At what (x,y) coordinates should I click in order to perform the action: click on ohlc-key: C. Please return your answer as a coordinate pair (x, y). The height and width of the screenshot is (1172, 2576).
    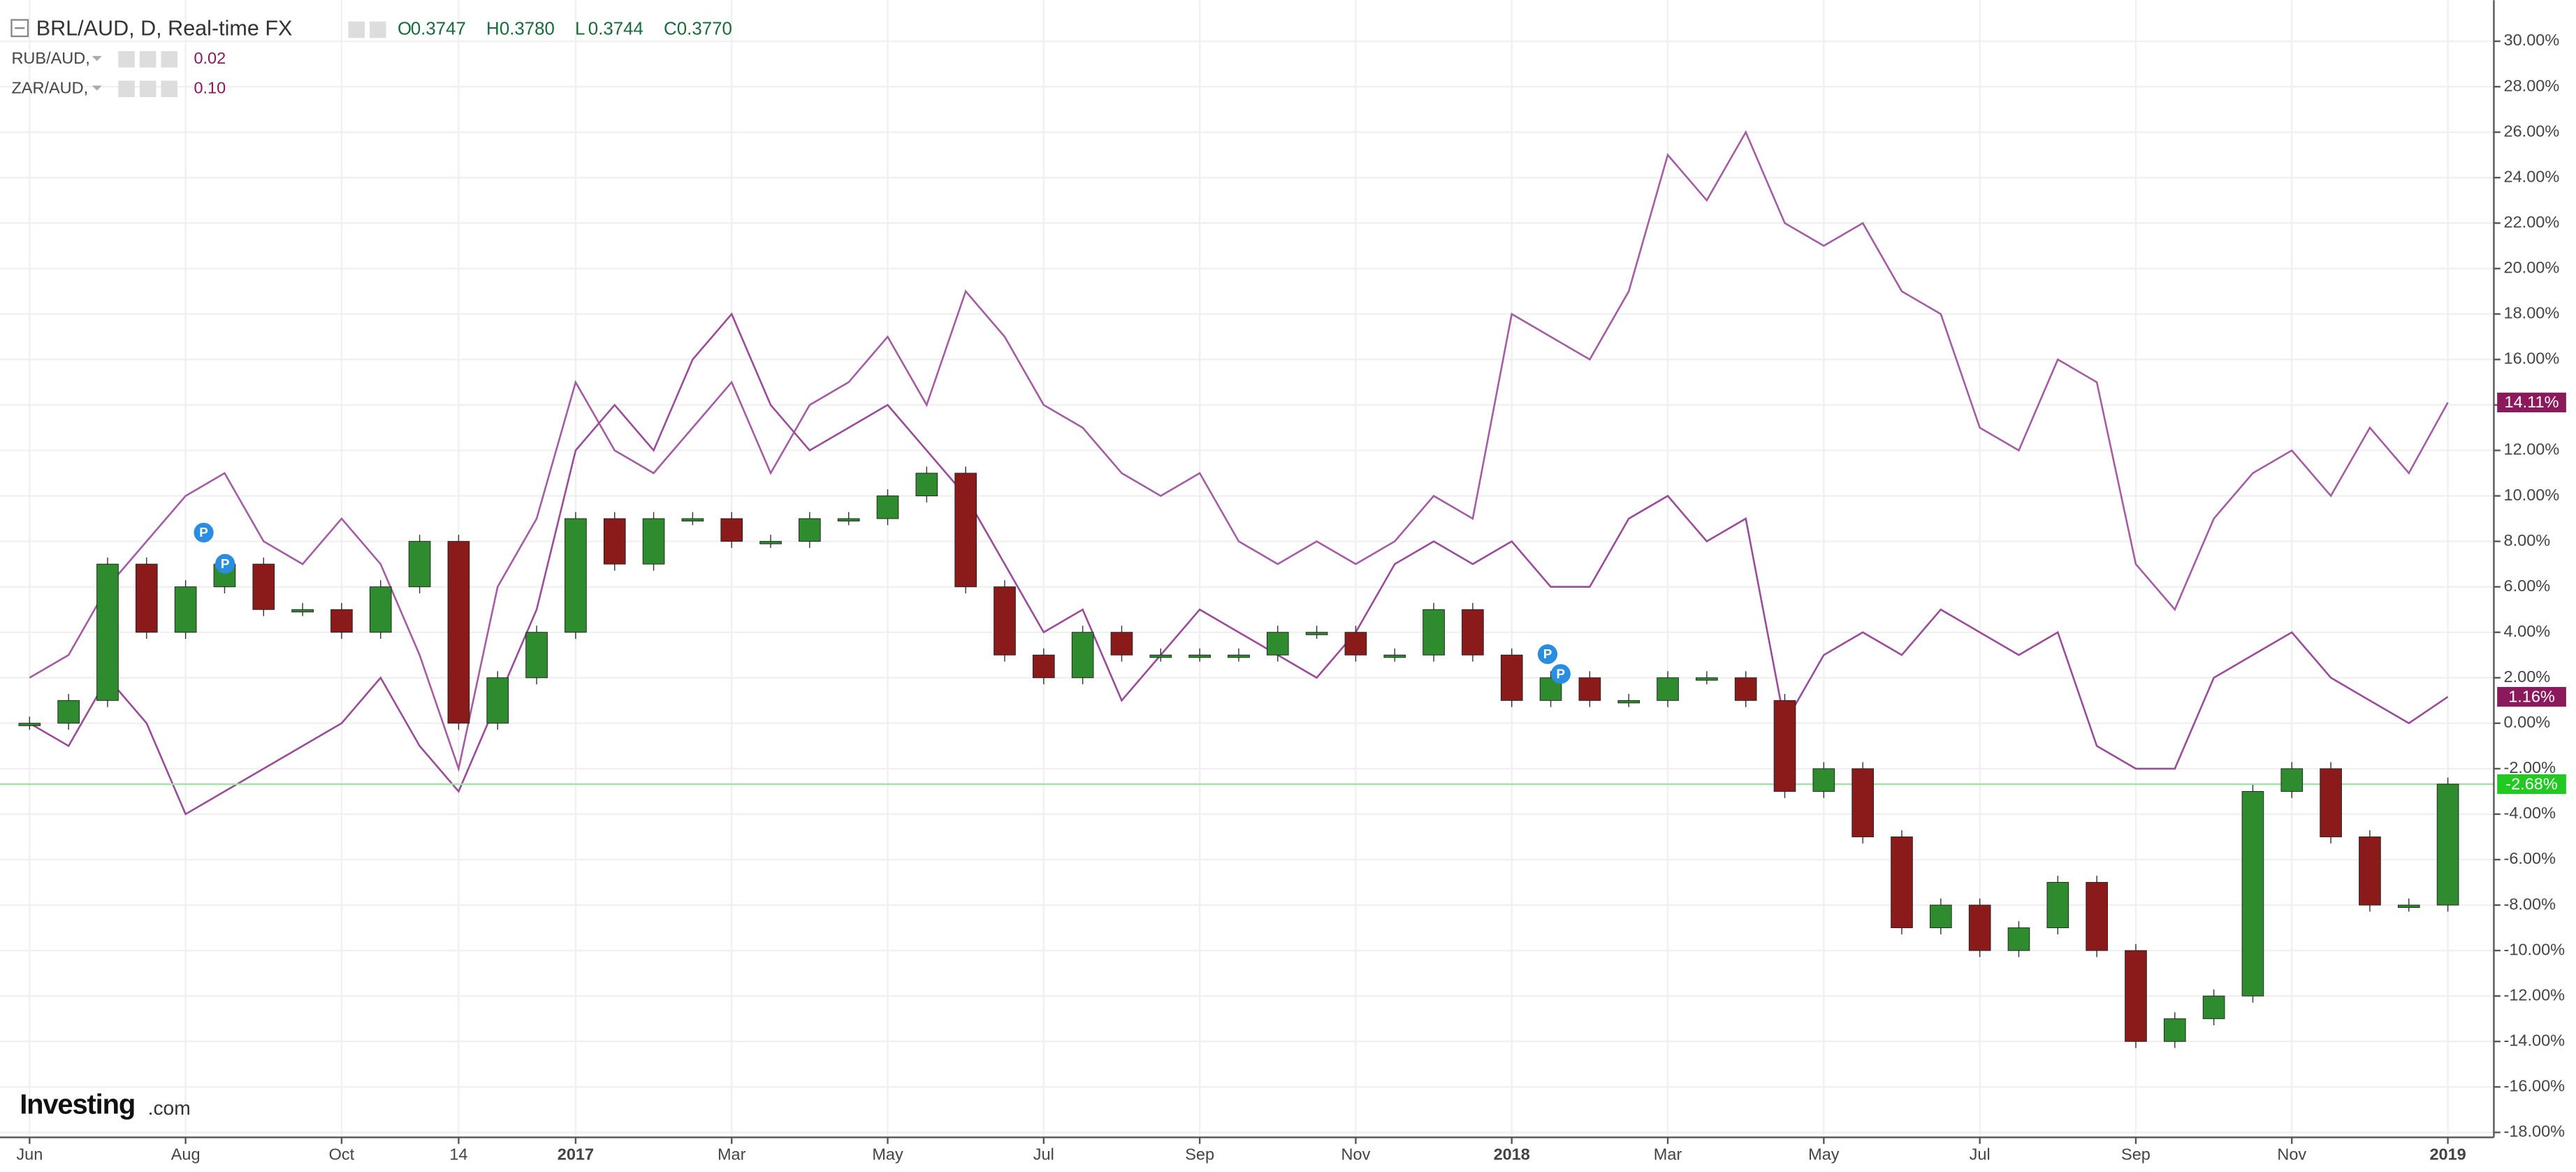
    Looking at the image, I should click on (670, 28).